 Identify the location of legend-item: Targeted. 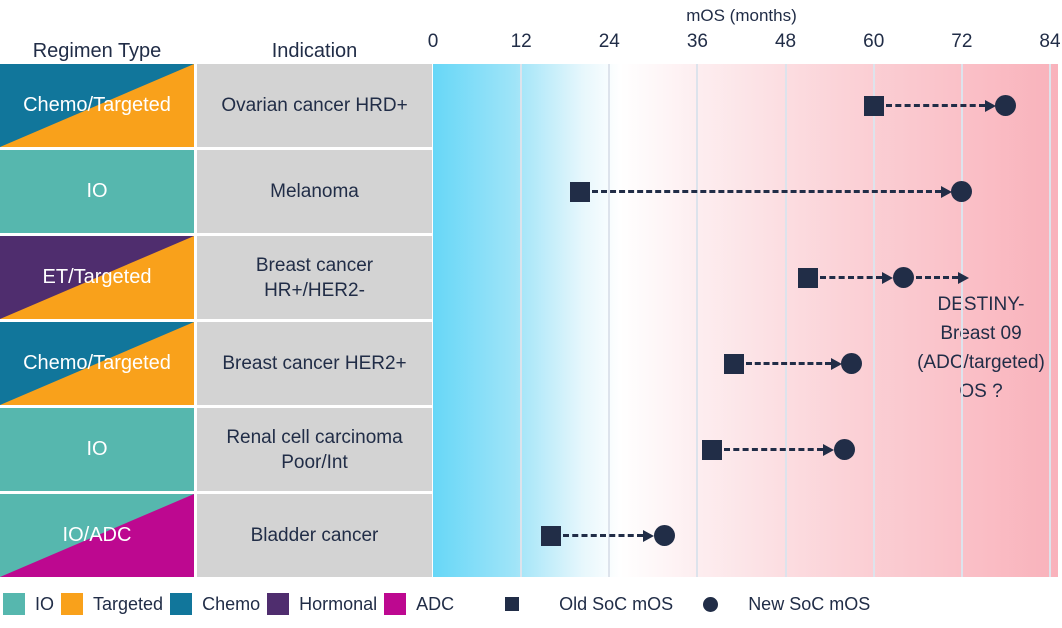
(112, 604).